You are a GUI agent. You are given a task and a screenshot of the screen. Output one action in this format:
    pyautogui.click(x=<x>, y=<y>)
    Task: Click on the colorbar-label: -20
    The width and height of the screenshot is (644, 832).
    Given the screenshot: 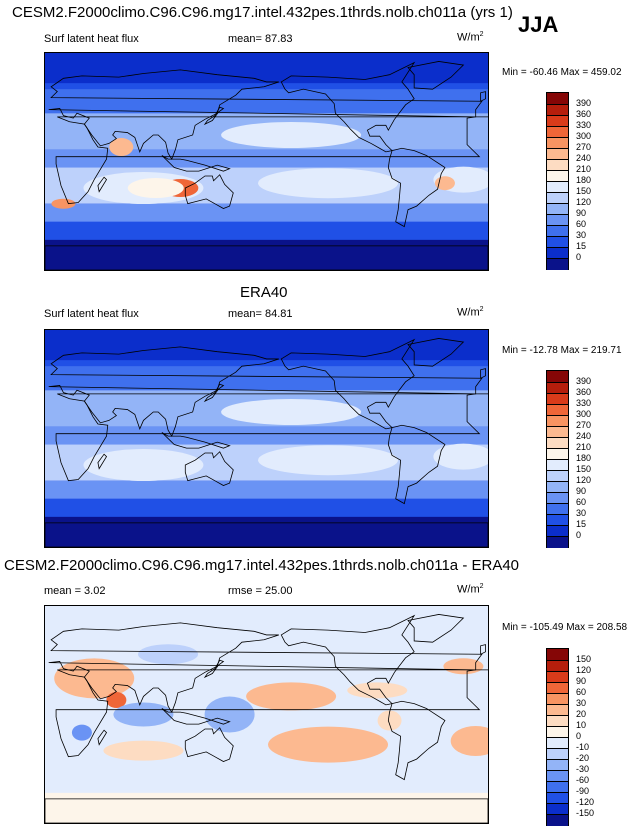 What is the action you would take?
    pyautogui.click(x=583, y=757)
    